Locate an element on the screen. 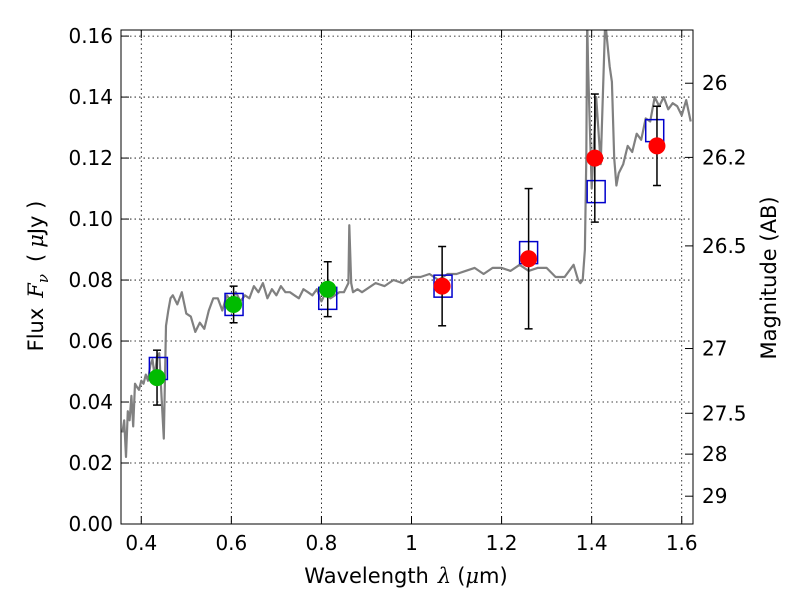  x-tick-label: 0.4 is located at coordinates (141, 543).